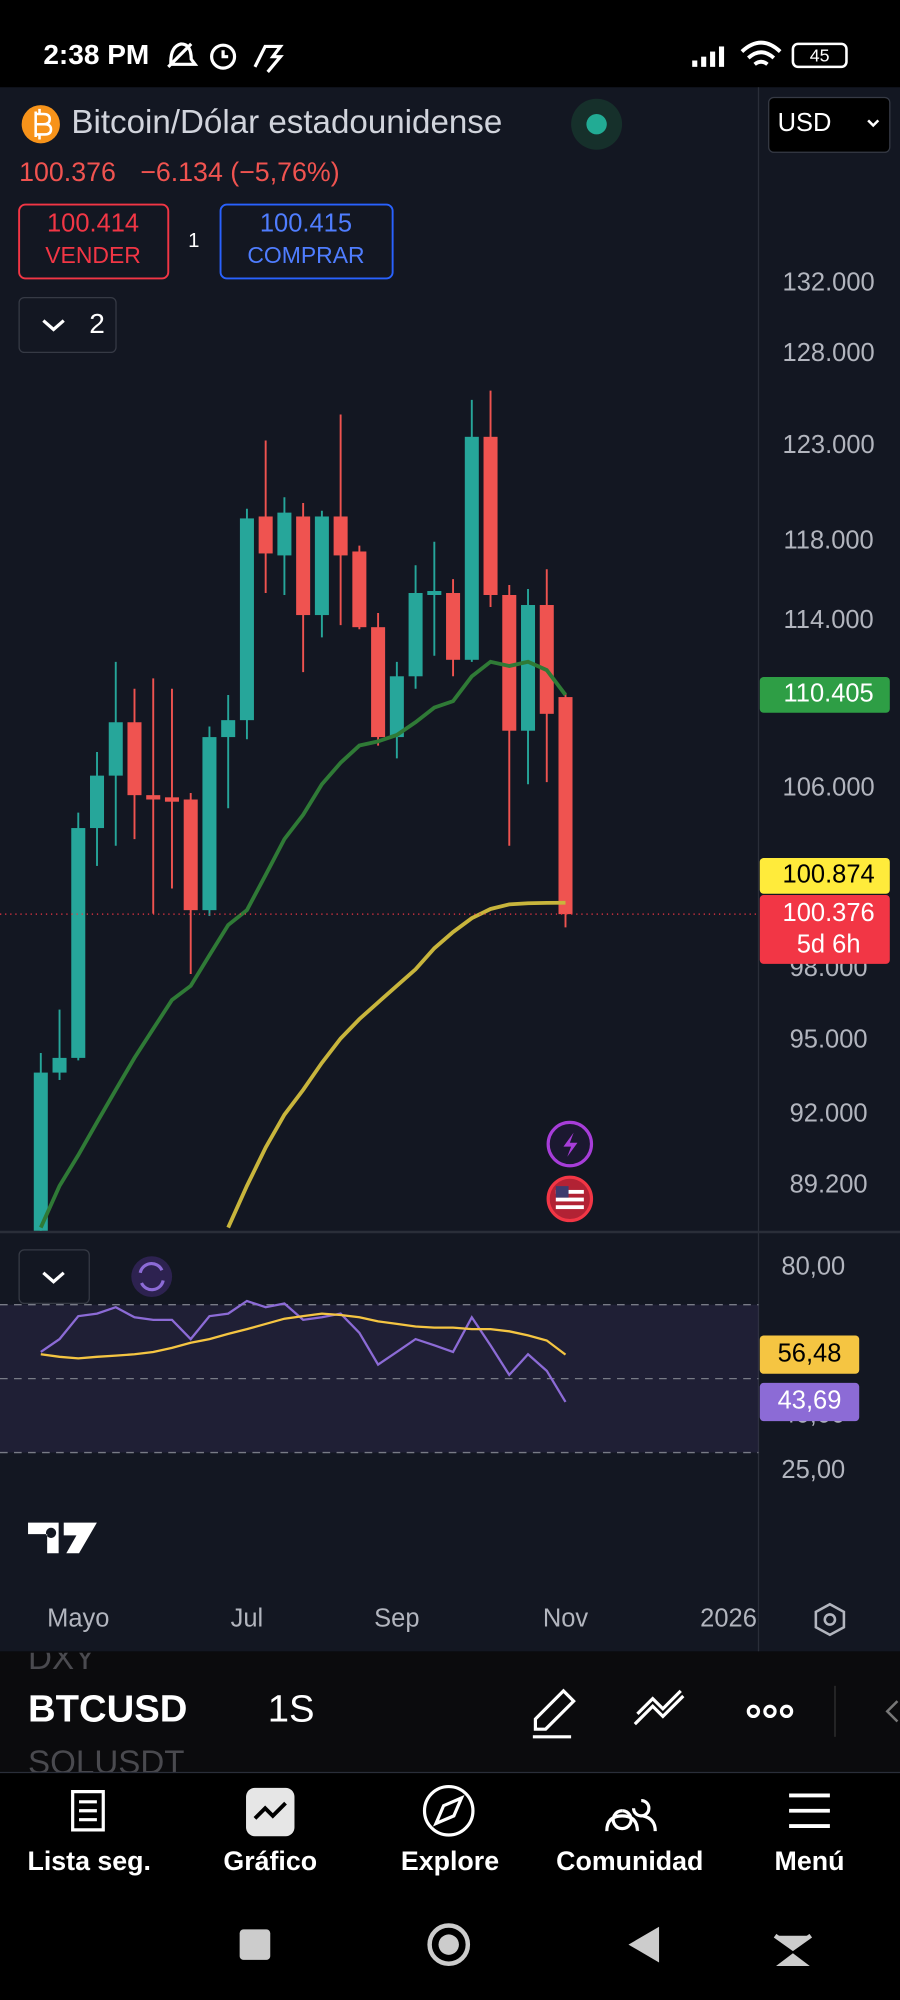 The width and height of the screenshot is (900, 2000). I want to click on system-home-dot, so click(448, 1944).